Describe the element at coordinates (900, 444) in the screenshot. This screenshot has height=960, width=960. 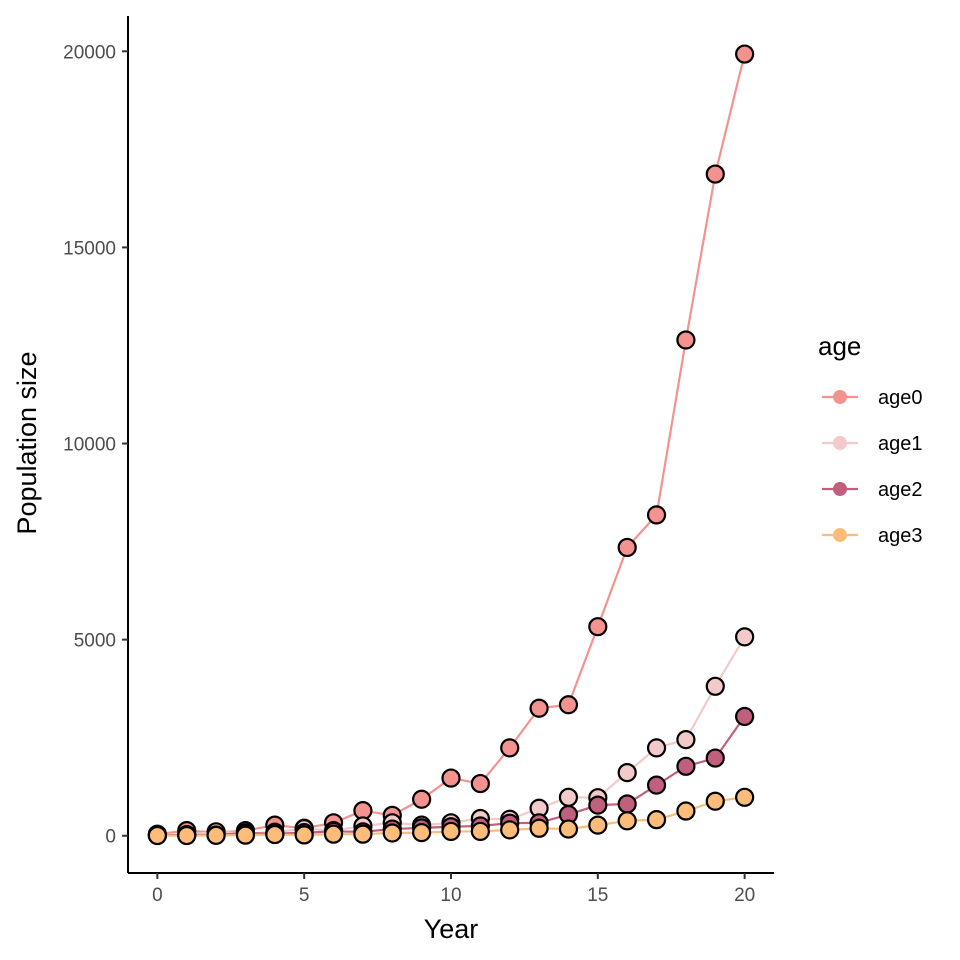
I see `legend-label: age1` at that location.